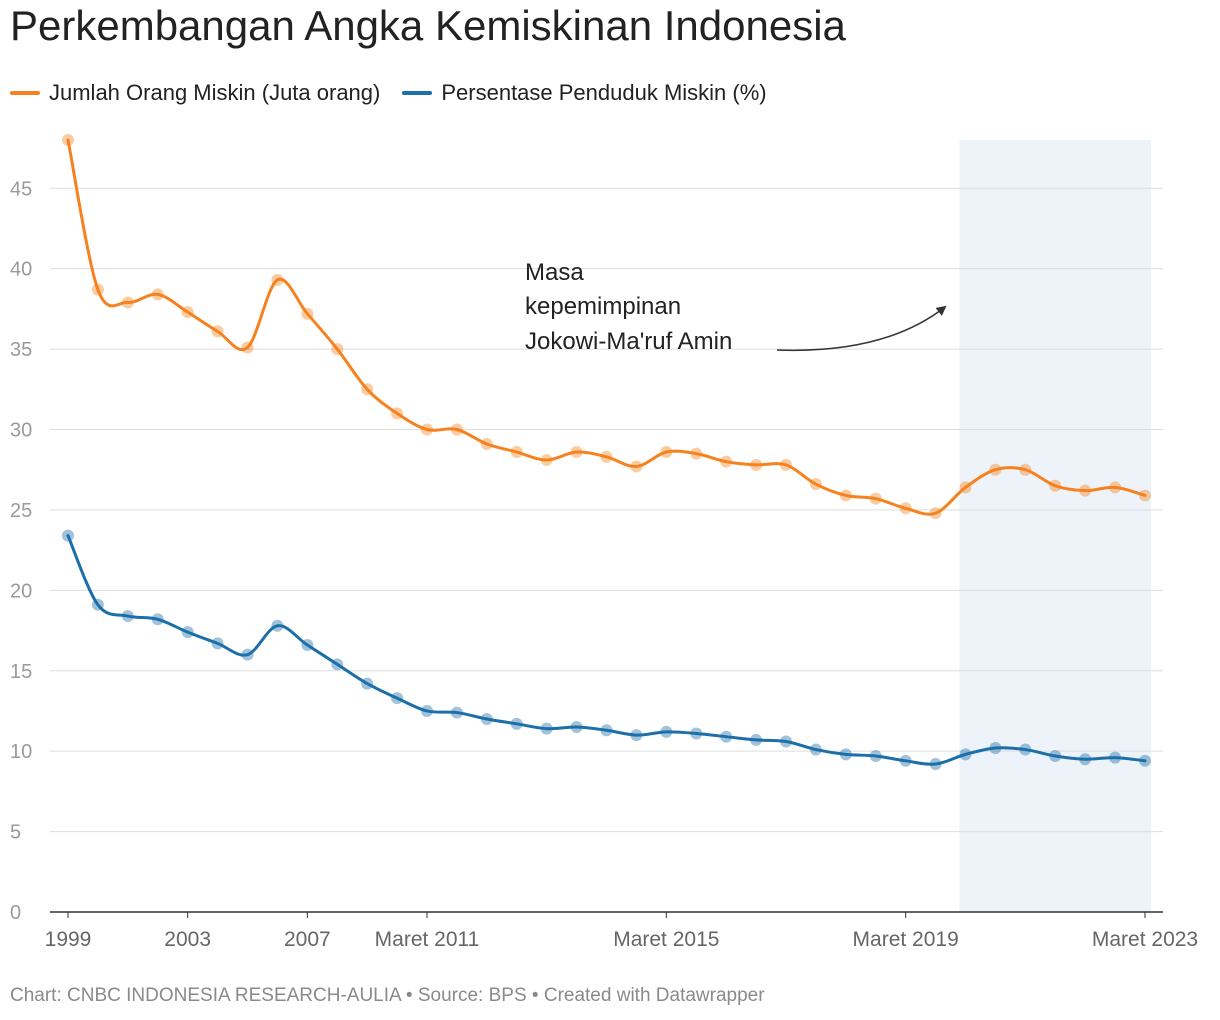  Describe the element at coordinates (215, 92) in the screenshot. I see `legend-label-jumlah: Jumlah Orang Miskin (Juta orang)` at that location.